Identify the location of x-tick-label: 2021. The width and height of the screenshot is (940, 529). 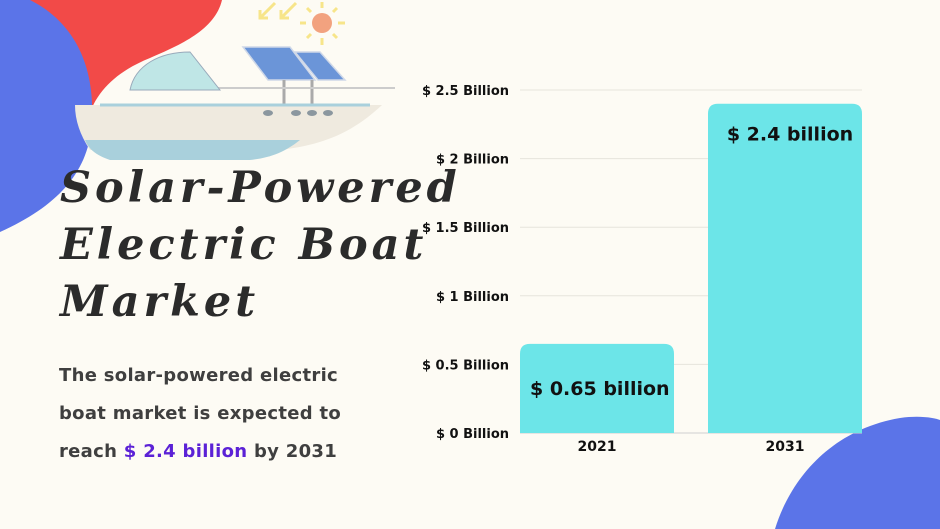
(597, 447).